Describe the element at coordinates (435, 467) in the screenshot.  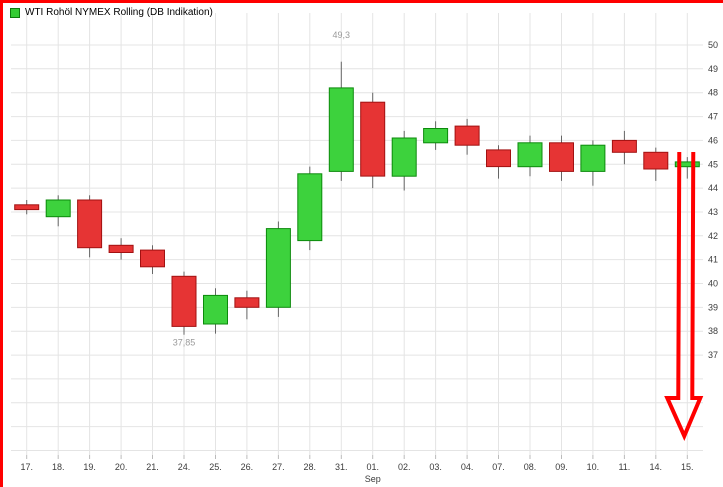
I see `x-tick-label: 03.` at that location.